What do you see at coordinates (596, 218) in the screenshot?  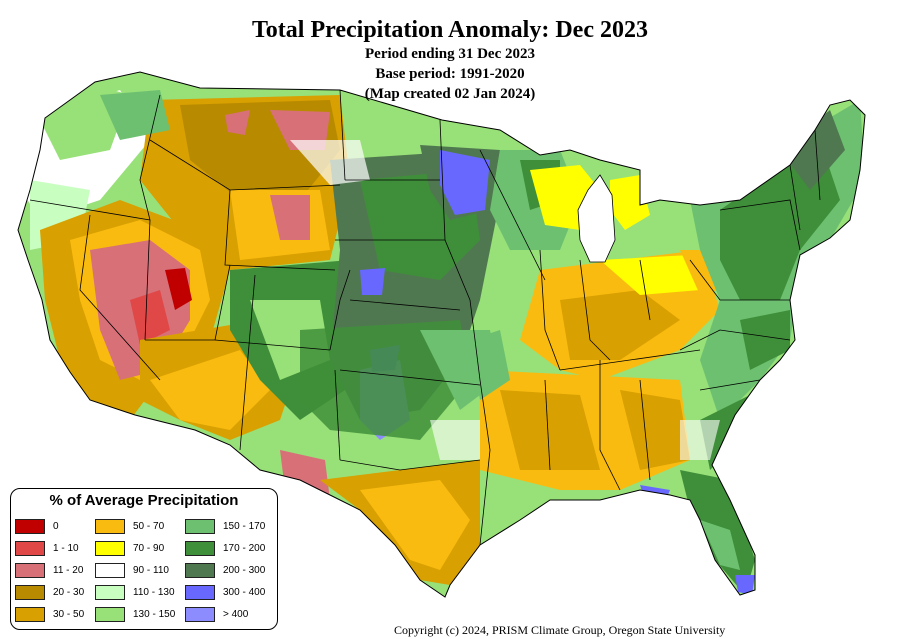 I see `lake-michigan` at bounding box center [596, 218].